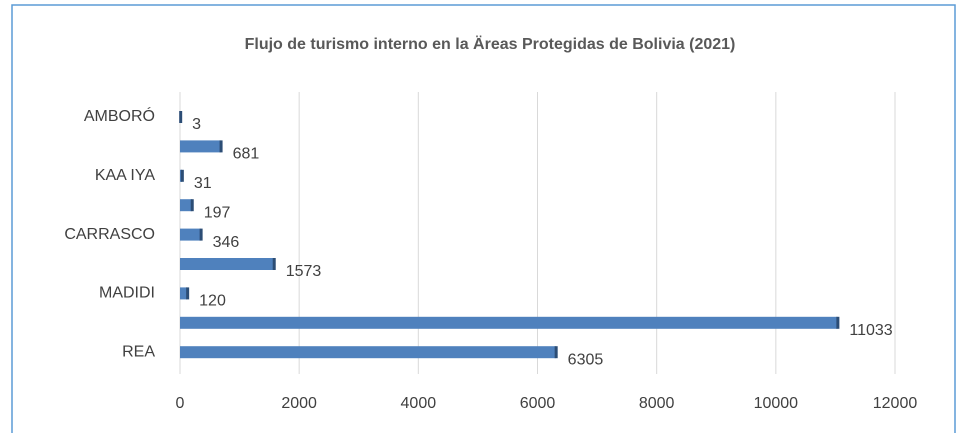  What do you see at coordinates (196, 124) in the screenshot?
I see `data-label: 3` at bounding box center [196, 124].